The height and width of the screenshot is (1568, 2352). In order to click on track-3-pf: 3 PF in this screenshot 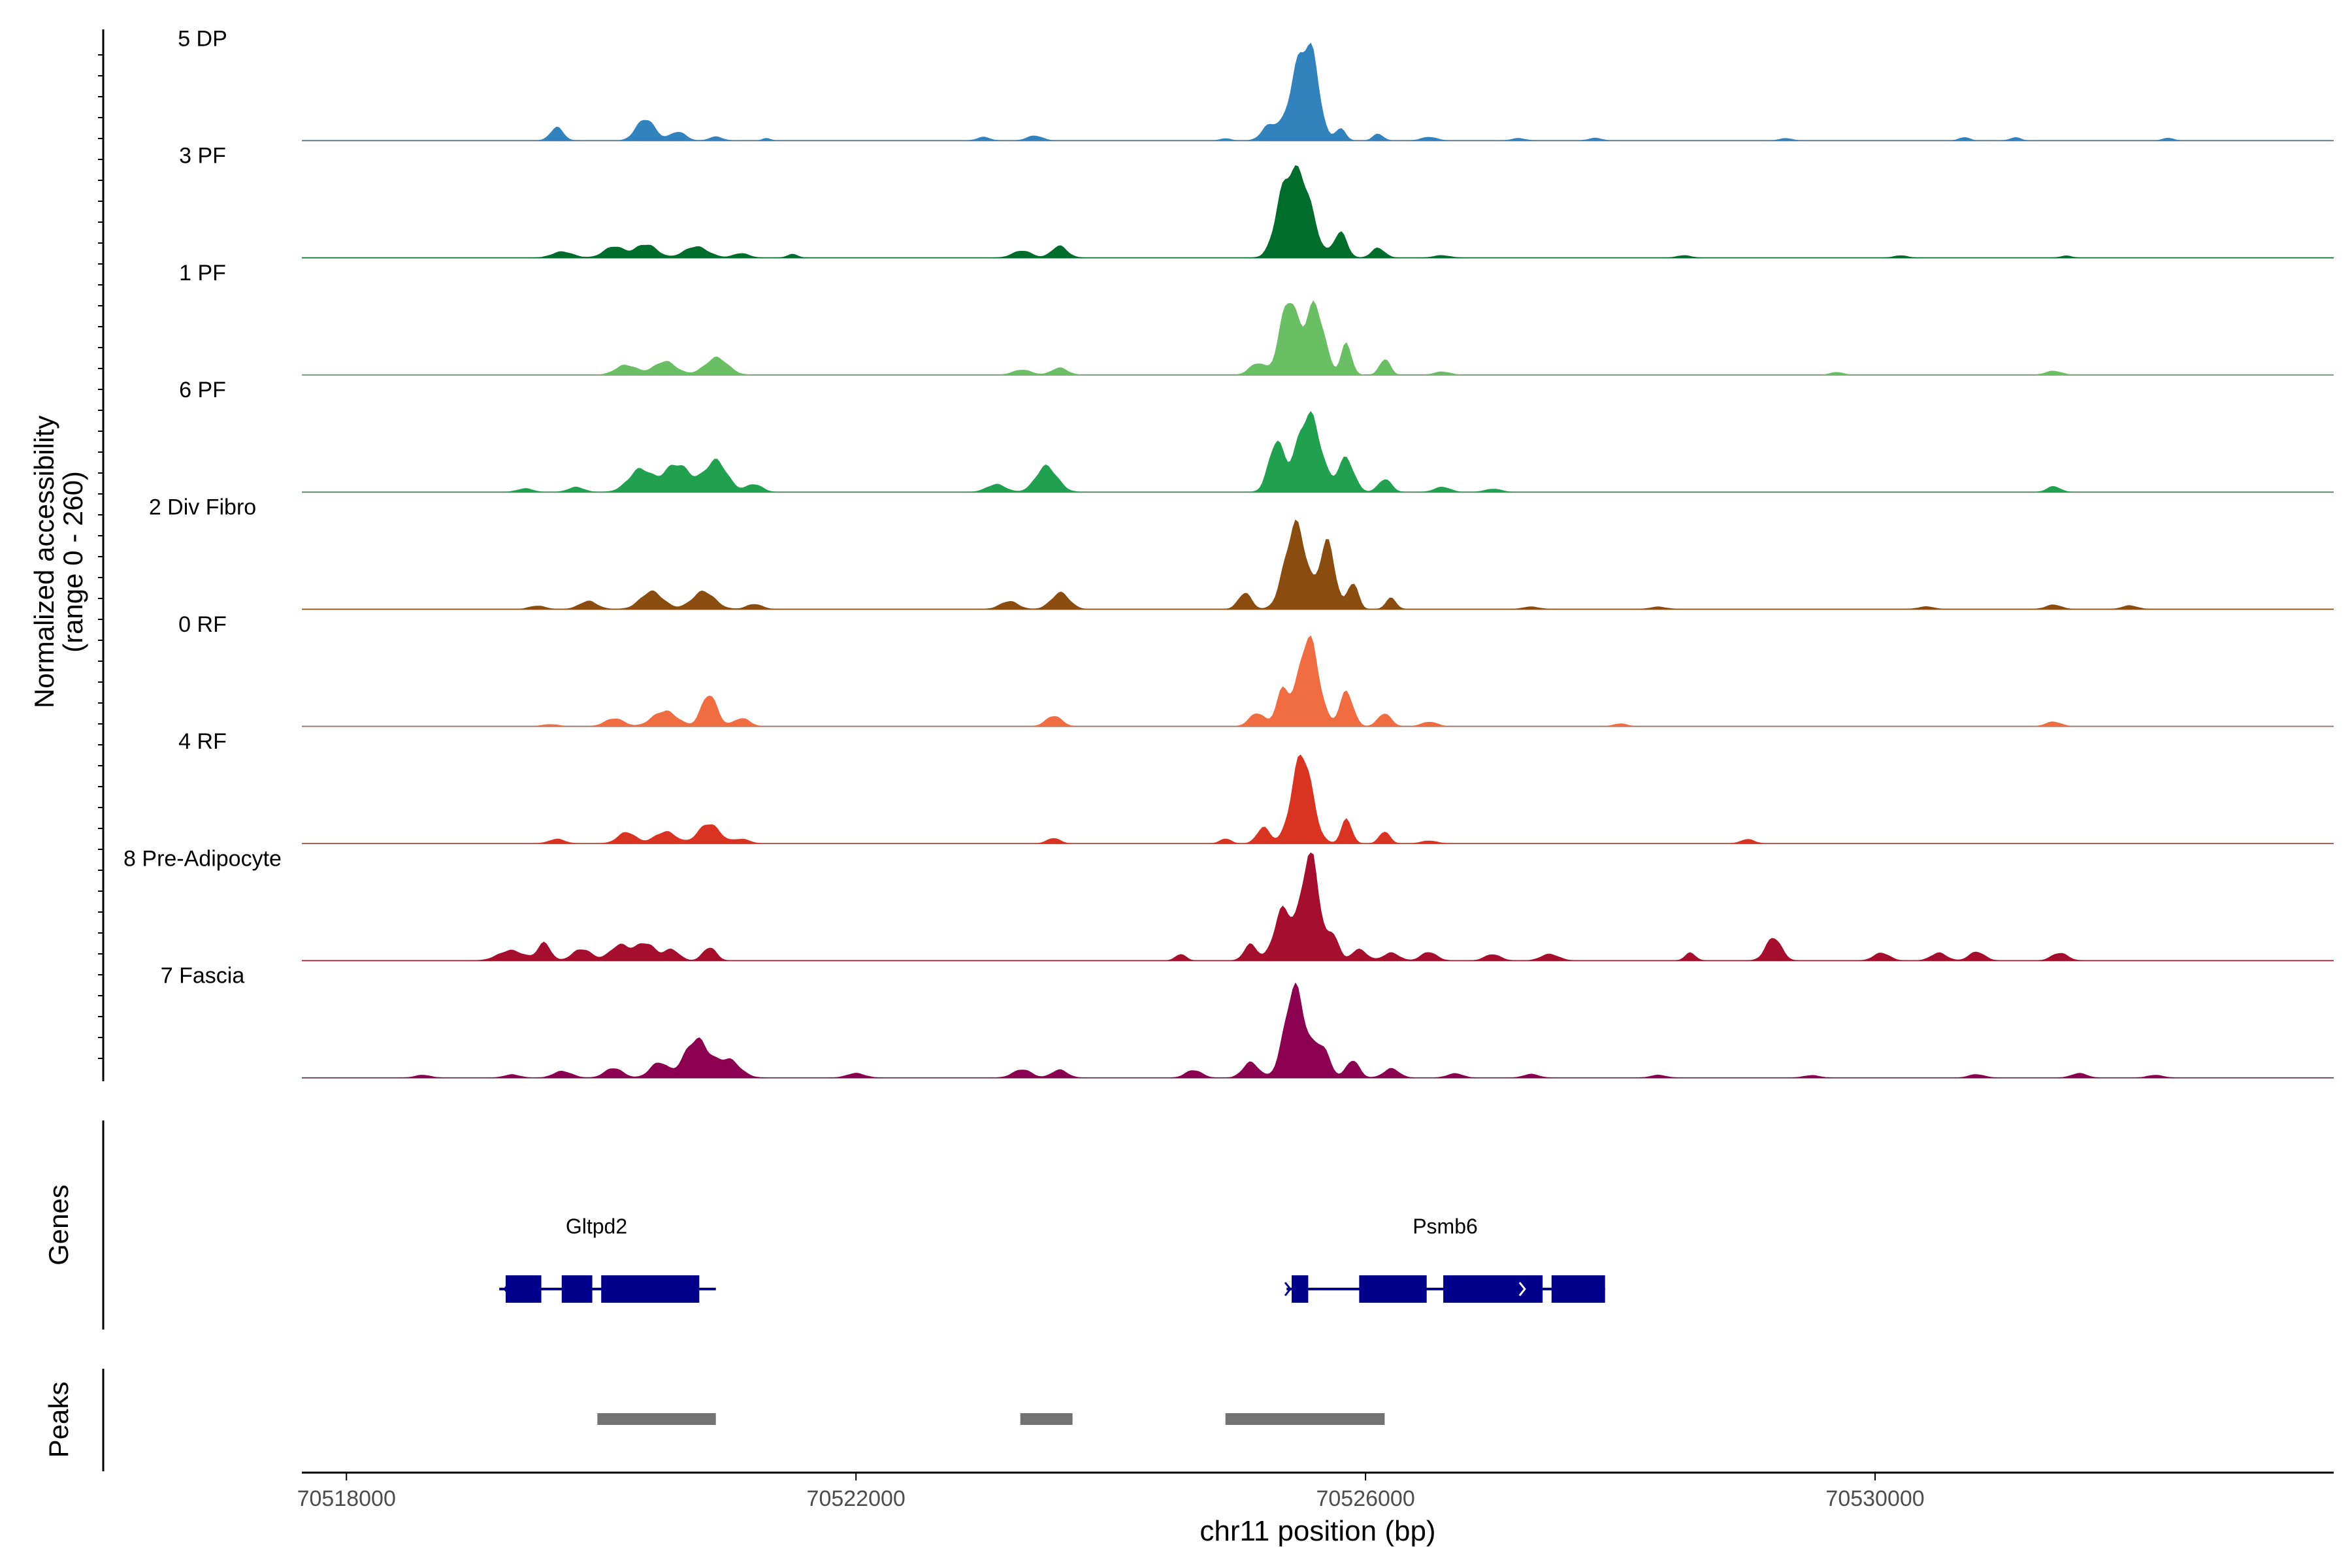, I will do `click(1256, 201)`.